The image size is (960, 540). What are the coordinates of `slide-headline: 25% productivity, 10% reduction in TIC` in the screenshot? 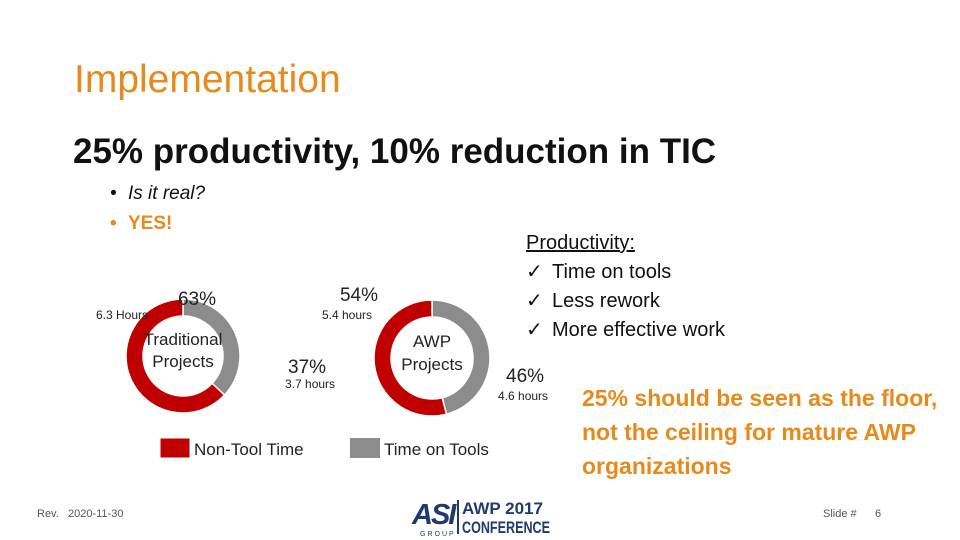 It's located at (395, 151).